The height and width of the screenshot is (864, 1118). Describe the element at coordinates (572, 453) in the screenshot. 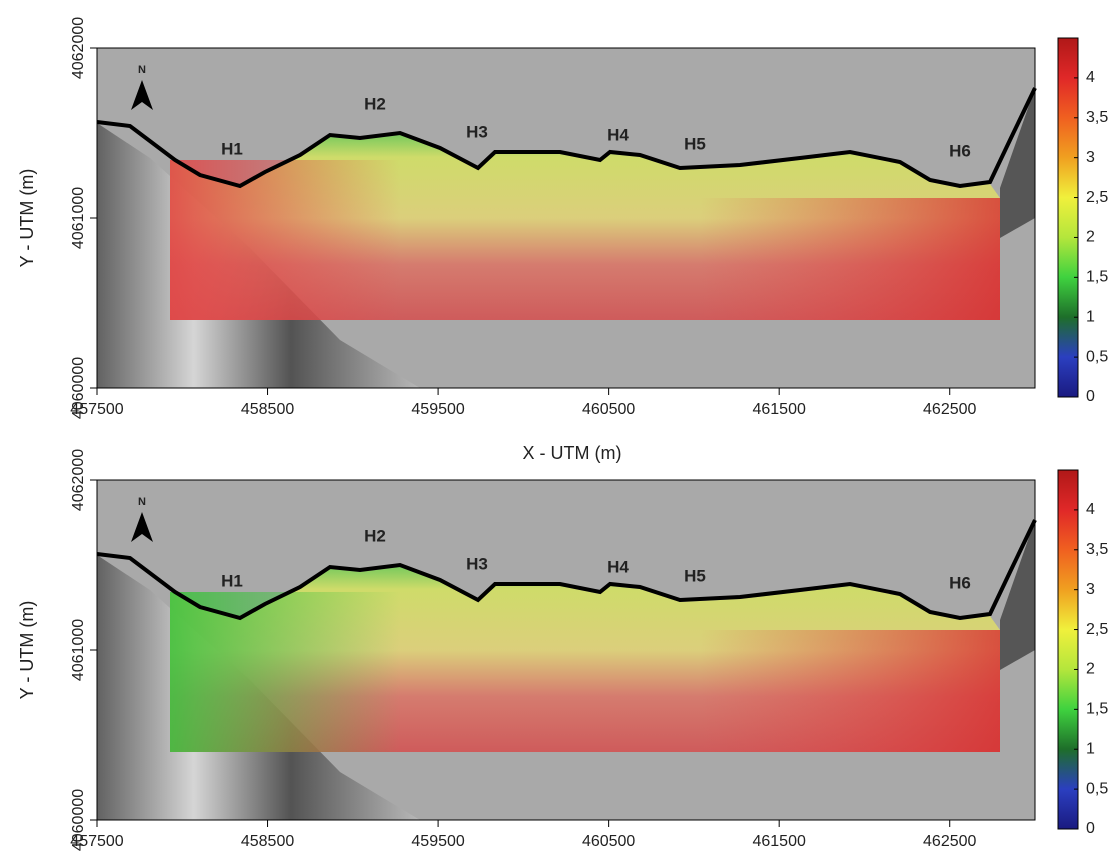

I see `x-axis-label: X - UTM (m)` at that location.